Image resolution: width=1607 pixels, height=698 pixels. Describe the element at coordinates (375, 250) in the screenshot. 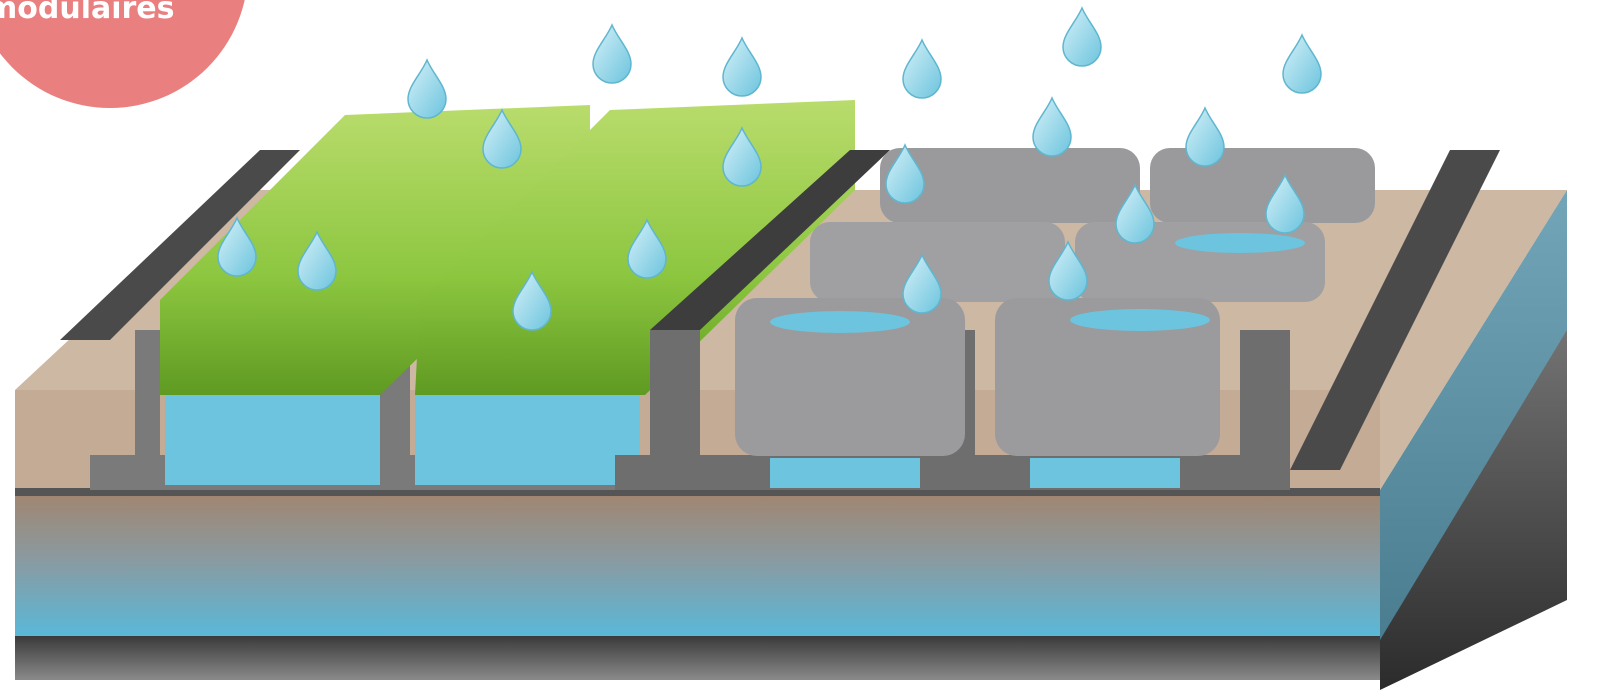

I see `grass` at that location.